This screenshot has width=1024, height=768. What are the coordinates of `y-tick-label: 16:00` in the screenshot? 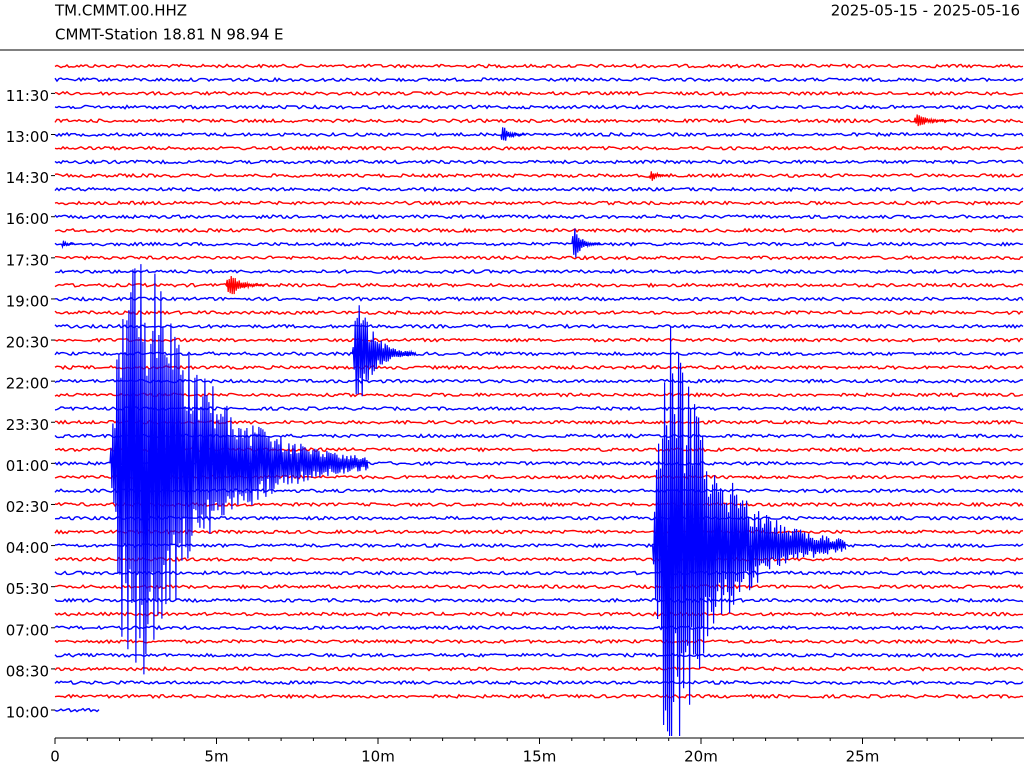 It's located at (27, 219).